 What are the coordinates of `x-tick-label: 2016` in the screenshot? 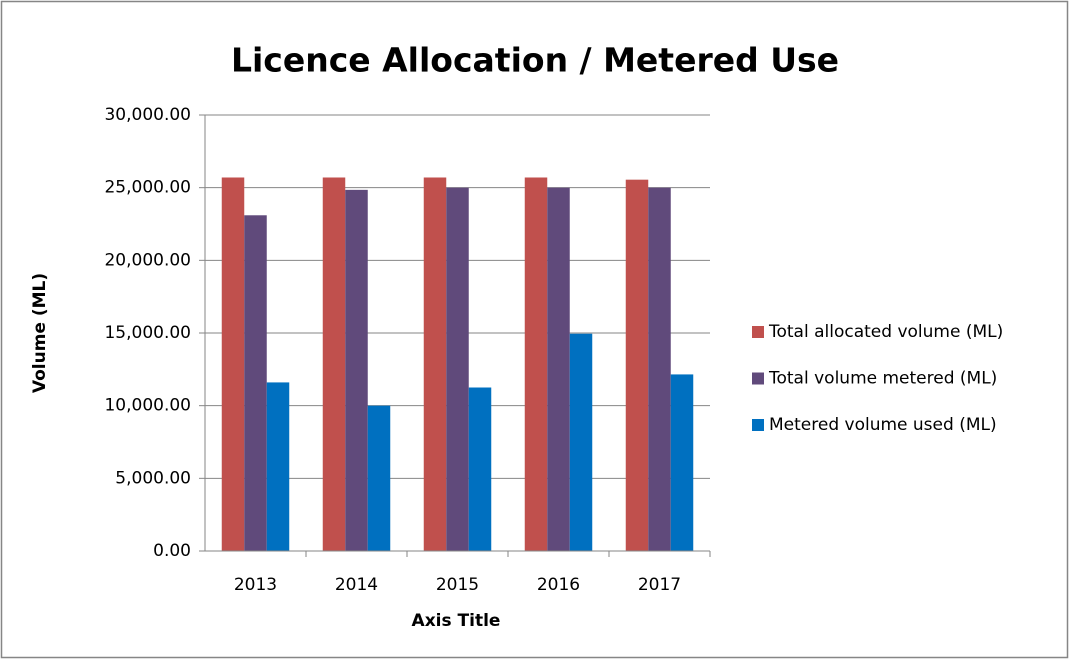 It's located at (558, 585).